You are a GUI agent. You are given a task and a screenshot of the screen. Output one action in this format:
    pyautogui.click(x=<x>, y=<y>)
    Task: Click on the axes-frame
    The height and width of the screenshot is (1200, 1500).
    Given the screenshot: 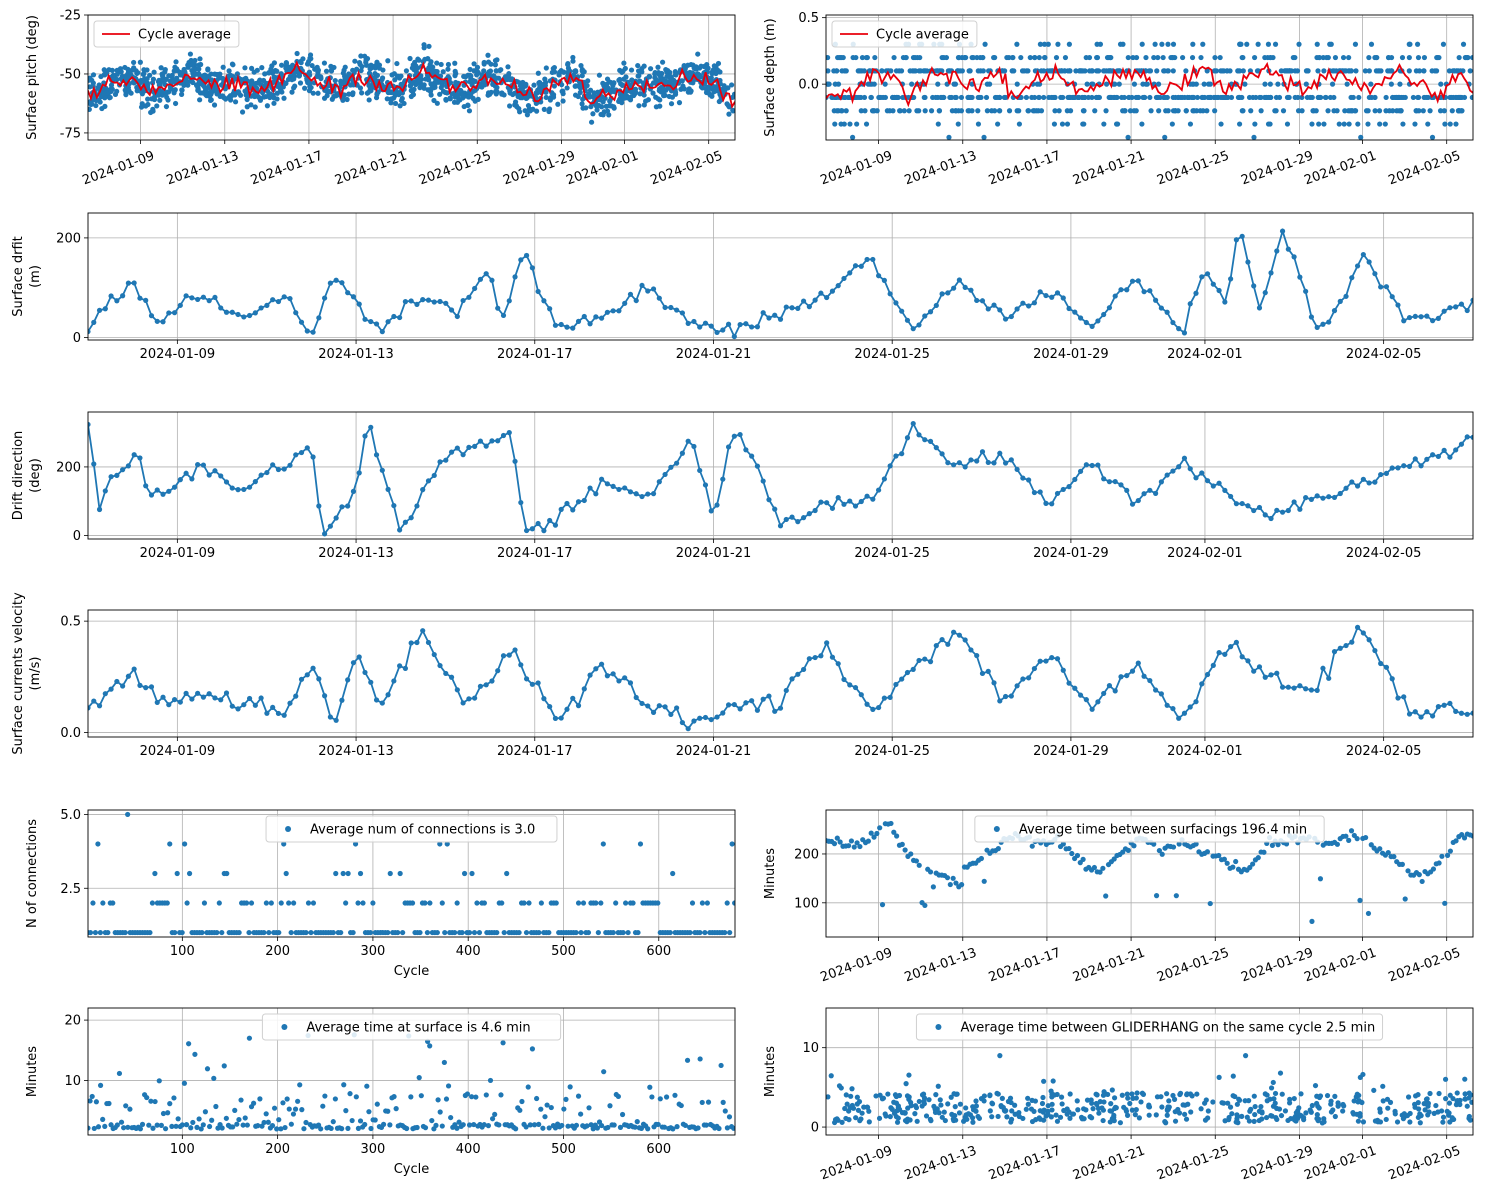 What is the action you would take?
    pyautogui.click(x=1149, y=1071)
    